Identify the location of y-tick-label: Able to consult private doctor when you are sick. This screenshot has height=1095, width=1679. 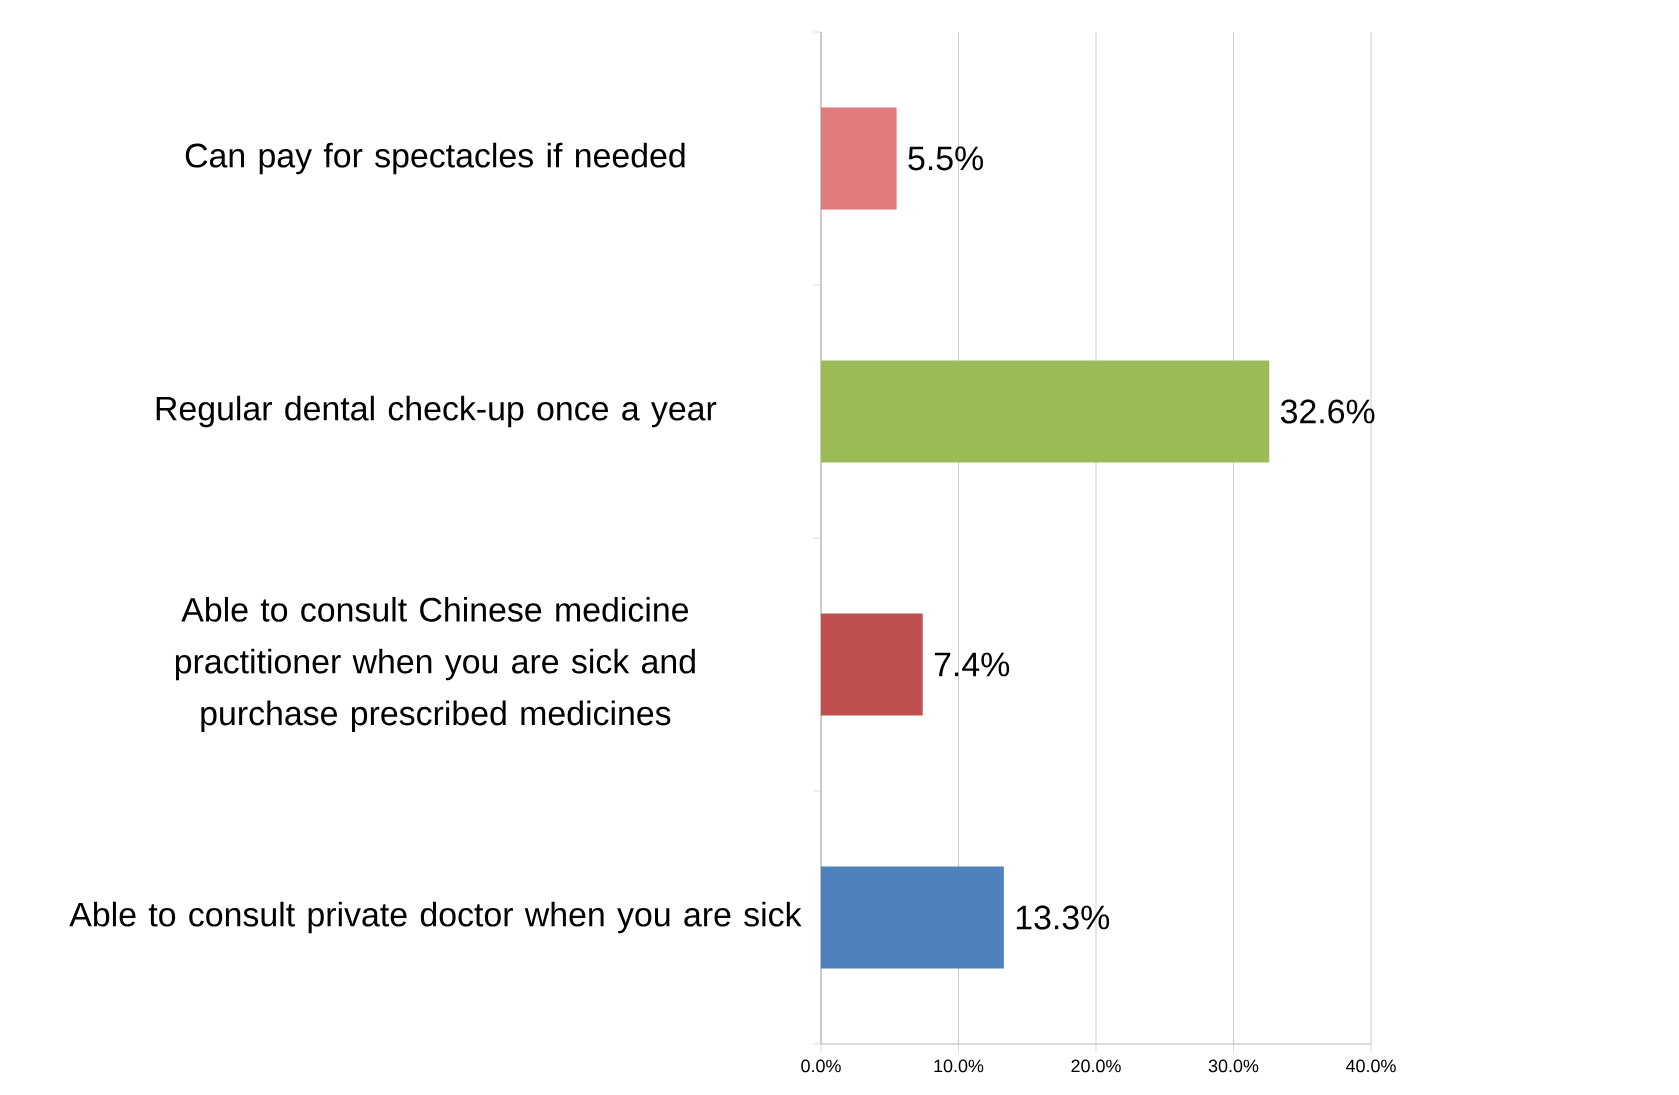
(435, 917).